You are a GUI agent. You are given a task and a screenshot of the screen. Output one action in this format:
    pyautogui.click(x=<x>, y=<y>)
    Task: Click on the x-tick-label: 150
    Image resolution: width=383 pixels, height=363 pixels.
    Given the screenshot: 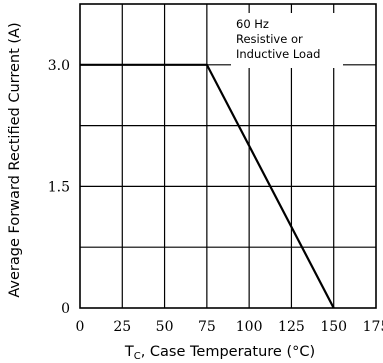 What is the action you would take?
    pyautogui.click(x=333, y=327)
    